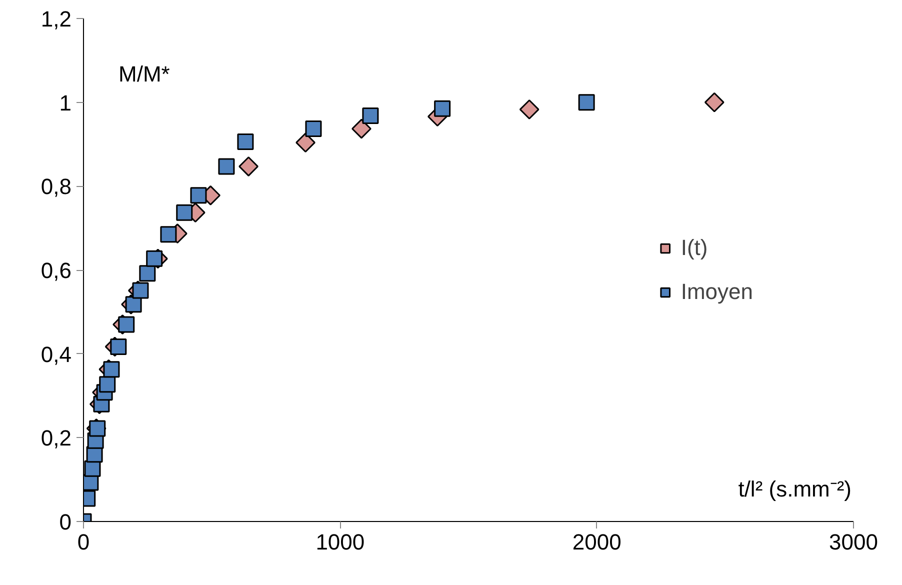 The height and width of the screenshot is (585, 902). Describe the element at coordinates (340, 542) in the screenshot. I see `x-tick-label: 1000` at that location.